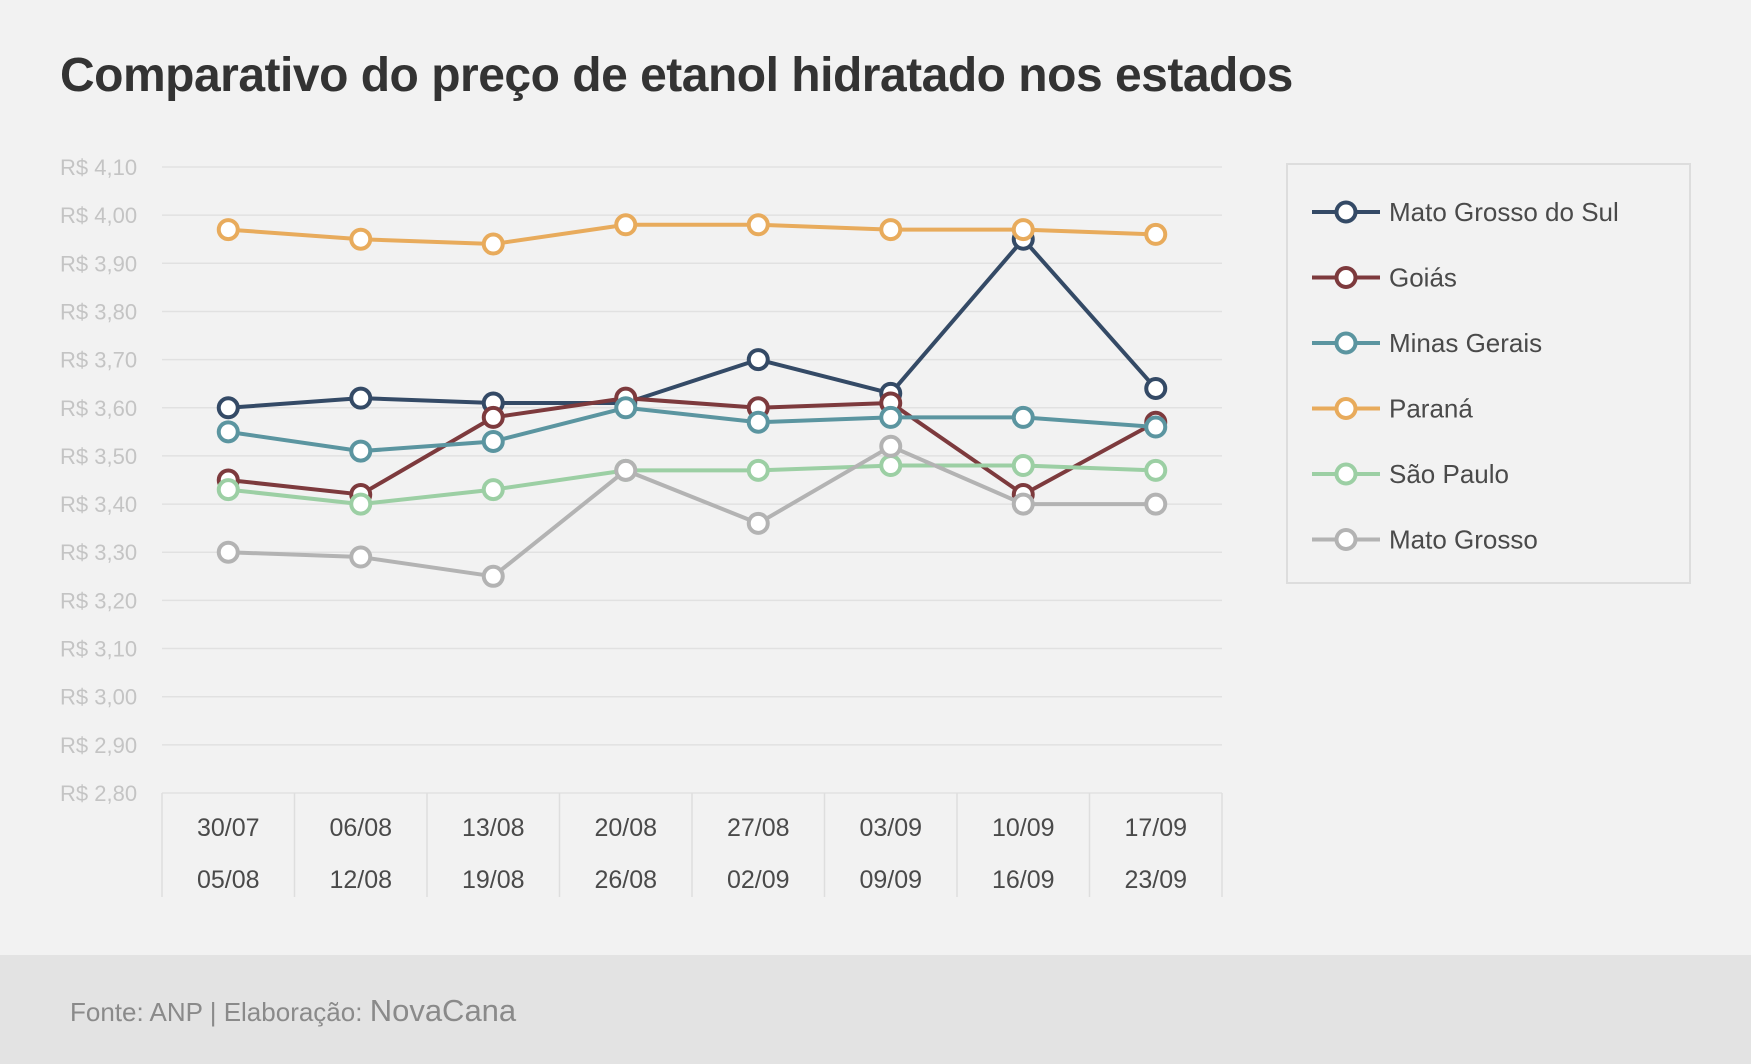 The image size is (1751, 1064). What do you see at coordinates (98, 649) in the screenshot?
I see `y-tick-label: R$ 3,10` at bounding box center [98, 649].